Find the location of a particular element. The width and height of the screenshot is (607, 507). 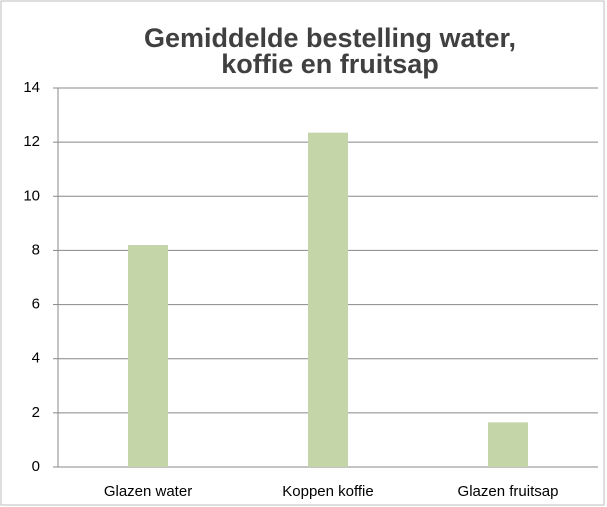

x-tick-label: Glazen water is located at coordinates (148, 491).